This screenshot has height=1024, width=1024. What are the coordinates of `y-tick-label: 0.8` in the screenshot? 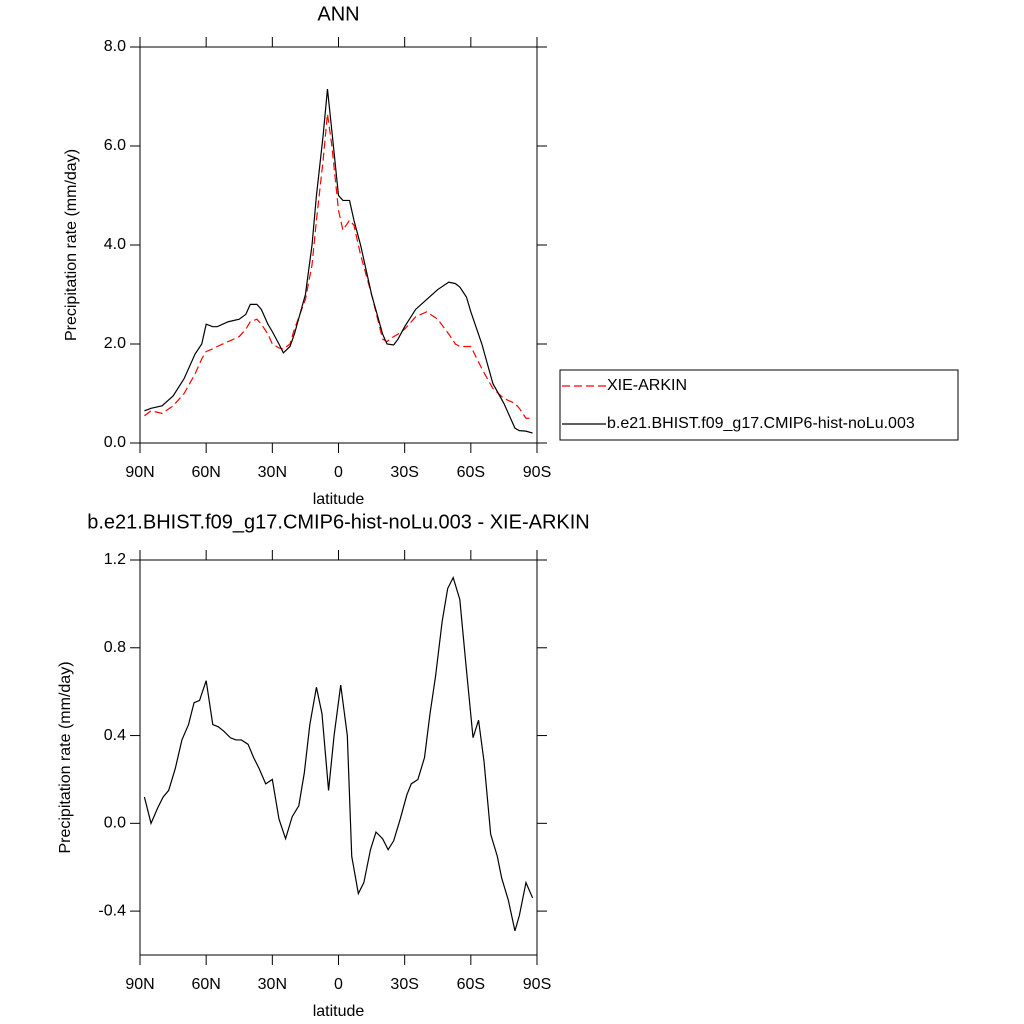 It's located at (115, 647).